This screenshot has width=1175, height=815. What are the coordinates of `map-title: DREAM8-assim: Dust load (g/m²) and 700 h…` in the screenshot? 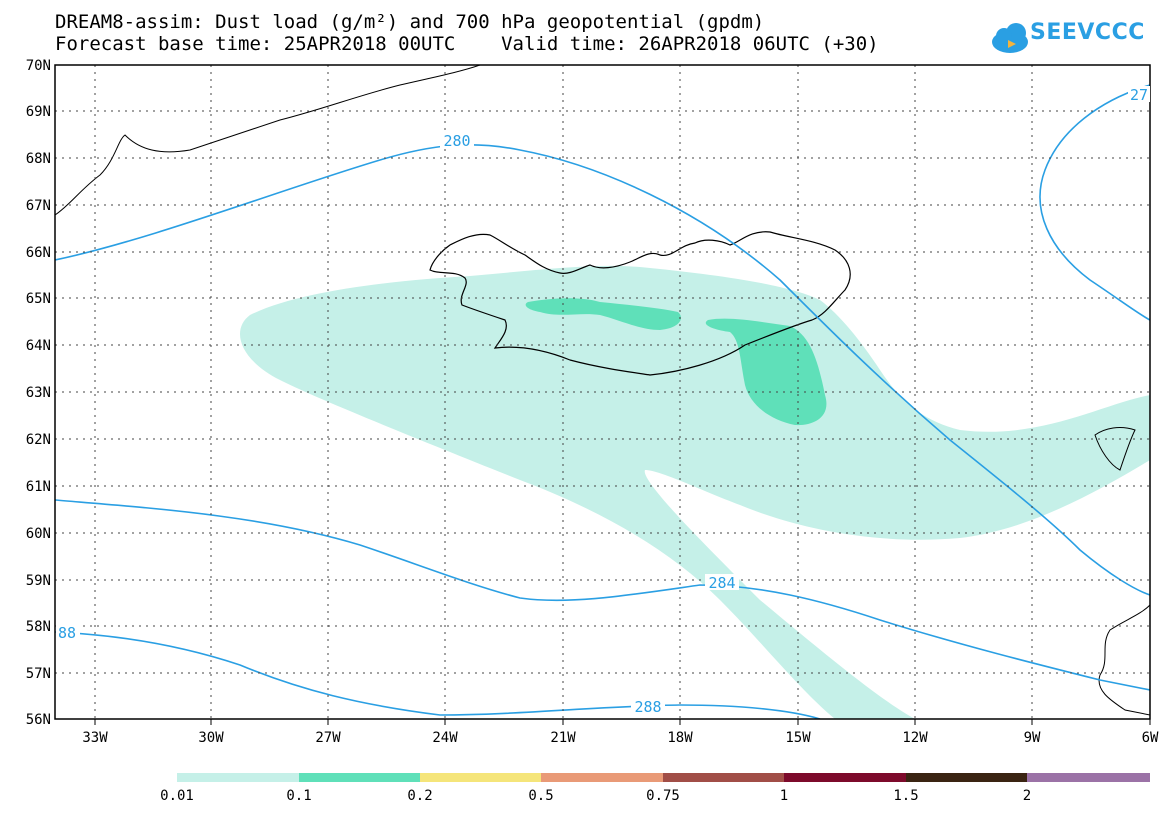 It's located at (410, 22).